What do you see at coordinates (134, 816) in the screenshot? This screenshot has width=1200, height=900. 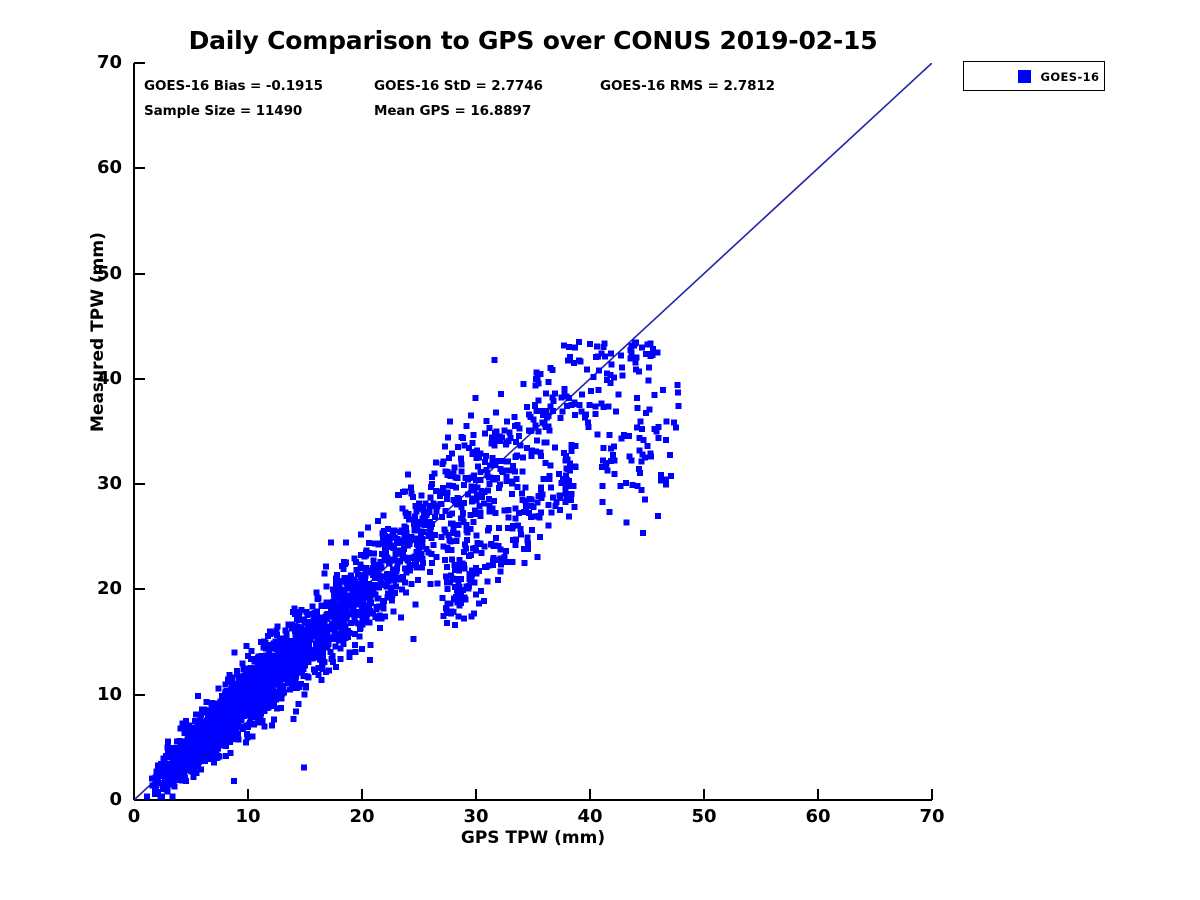 I see `x-tick-label-0: 0` at bounding box center [134, 816].